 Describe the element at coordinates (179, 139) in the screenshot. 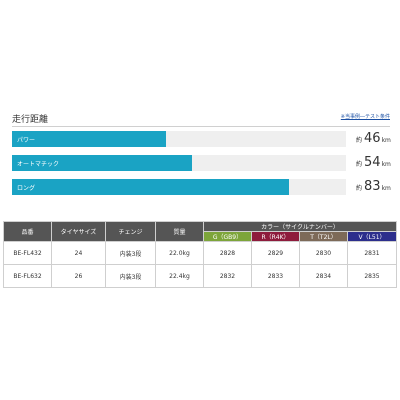

I see `bar-track: パワー` at that location.